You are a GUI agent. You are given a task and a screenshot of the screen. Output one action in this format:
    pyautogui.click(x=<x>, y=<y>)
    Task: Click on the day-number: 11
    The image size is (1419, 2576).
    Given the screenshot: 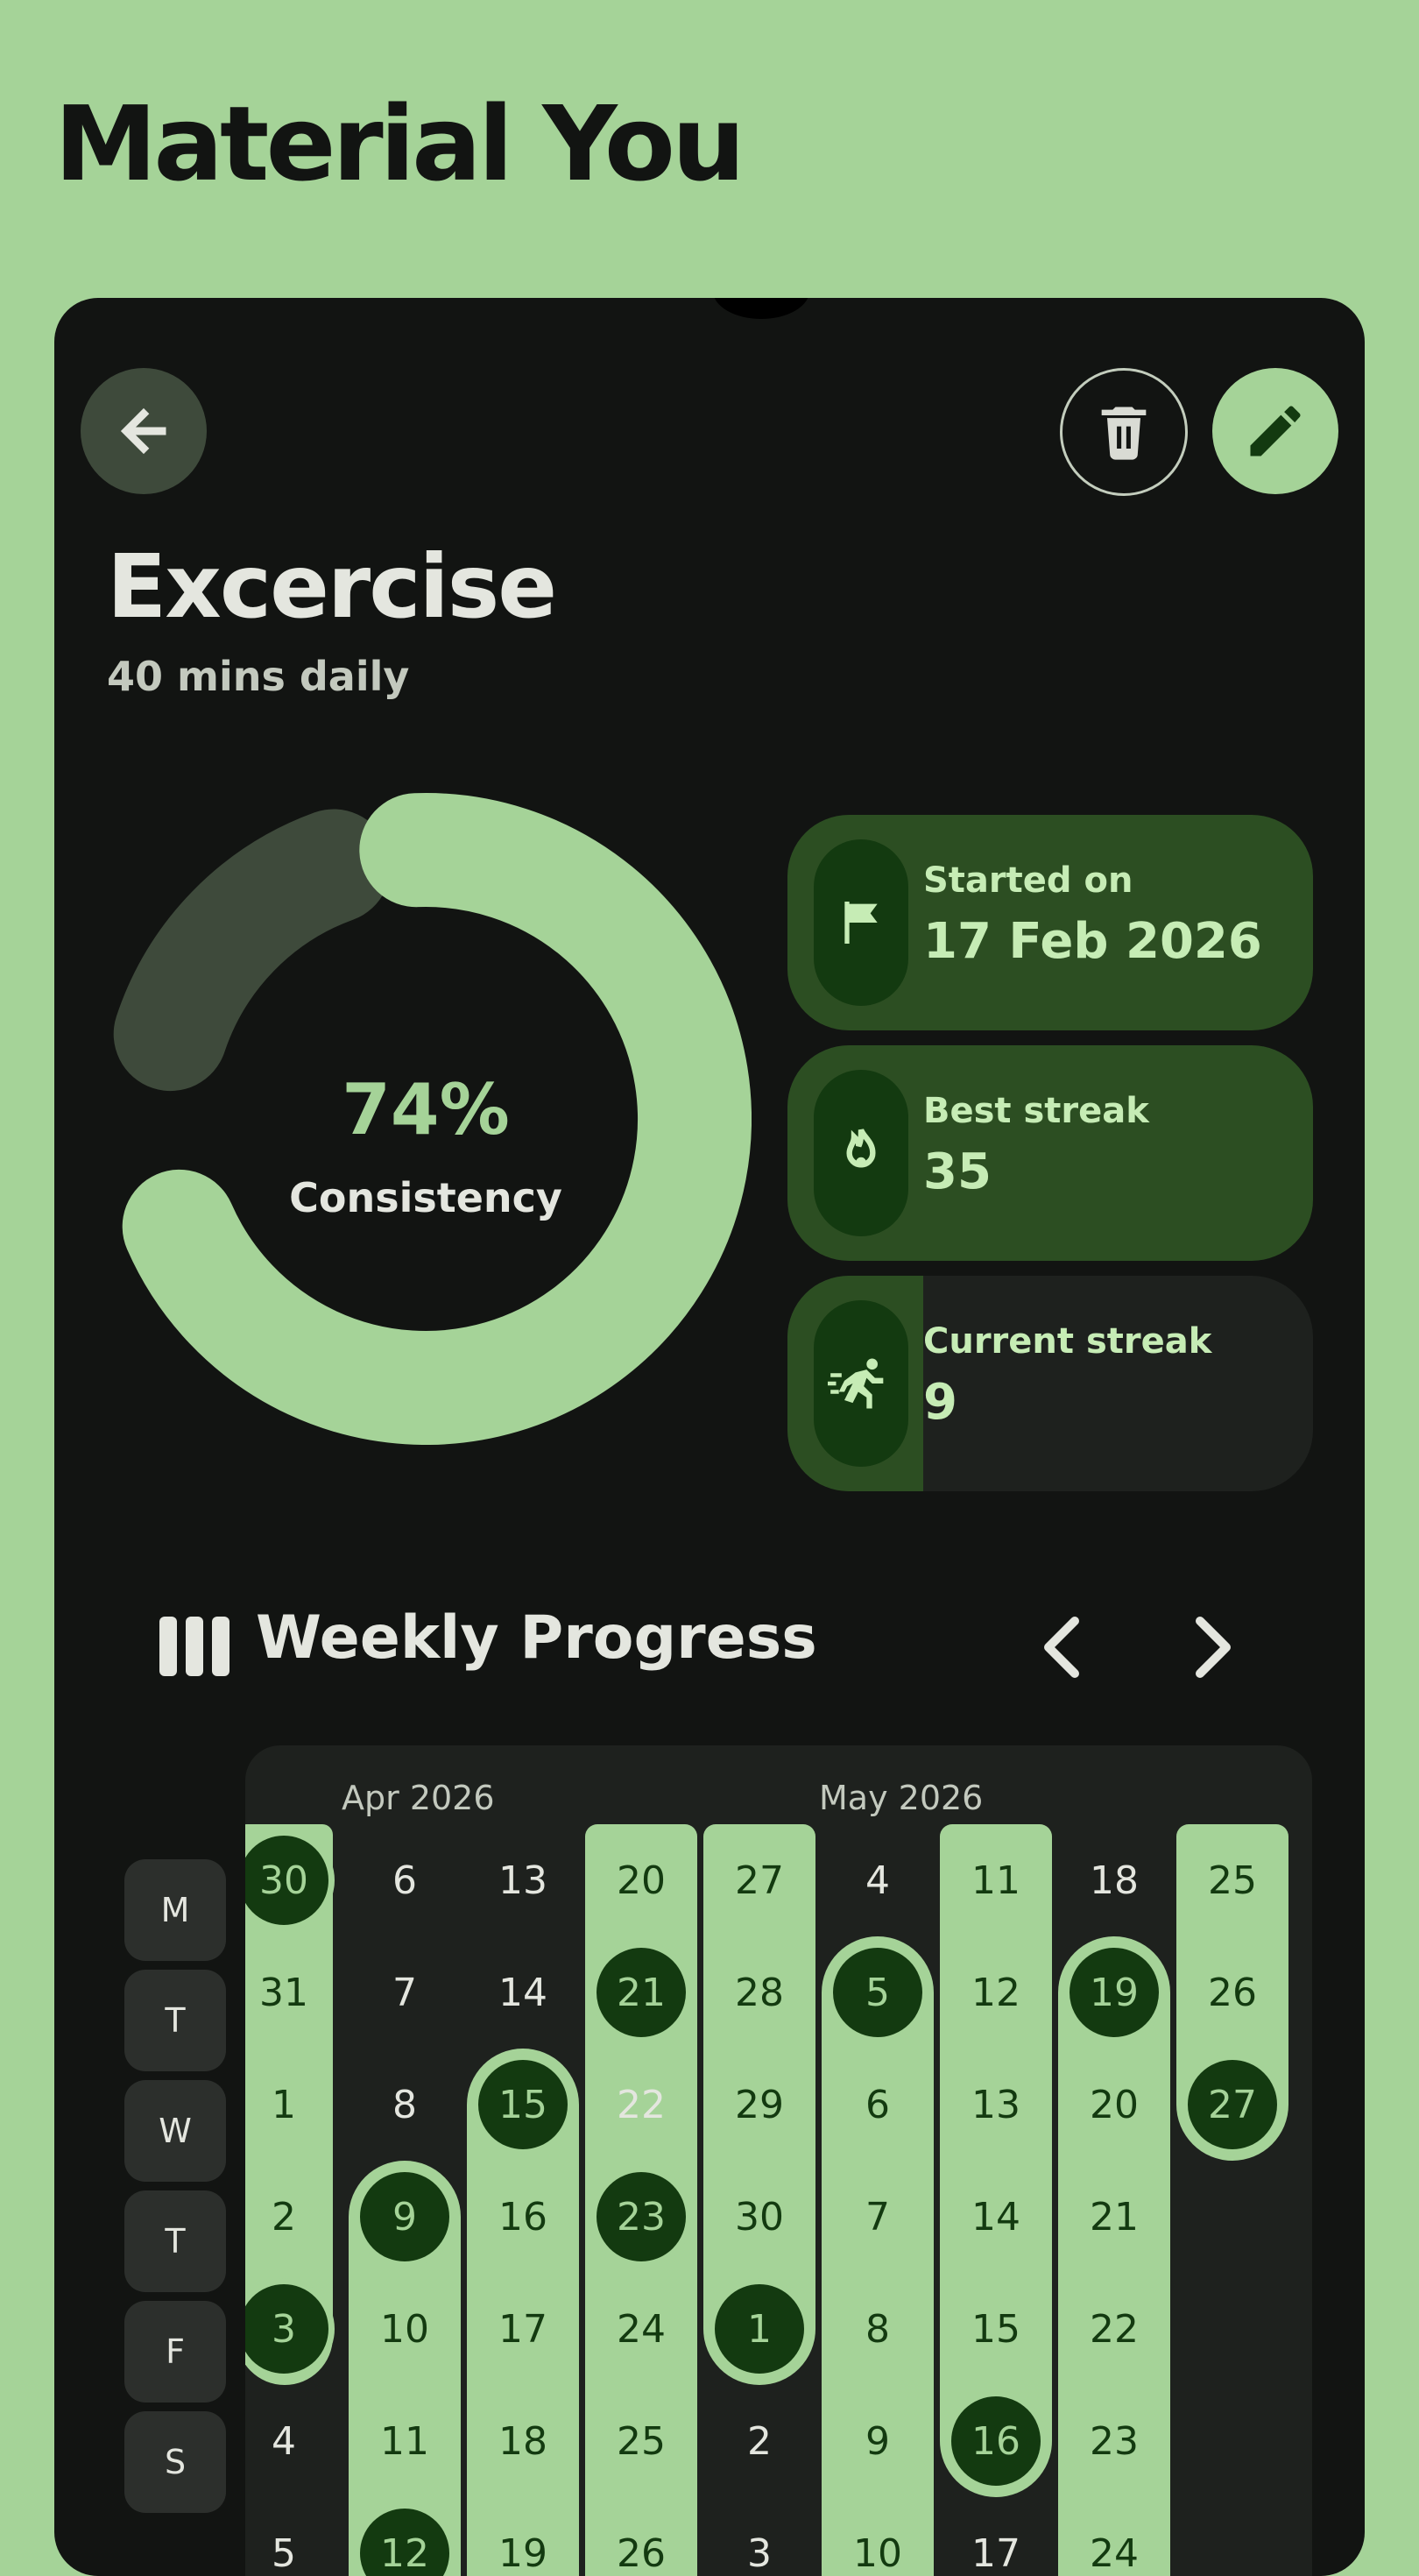 What is the action you would take?
    pyautogui.click(x=995, y=1880)
    